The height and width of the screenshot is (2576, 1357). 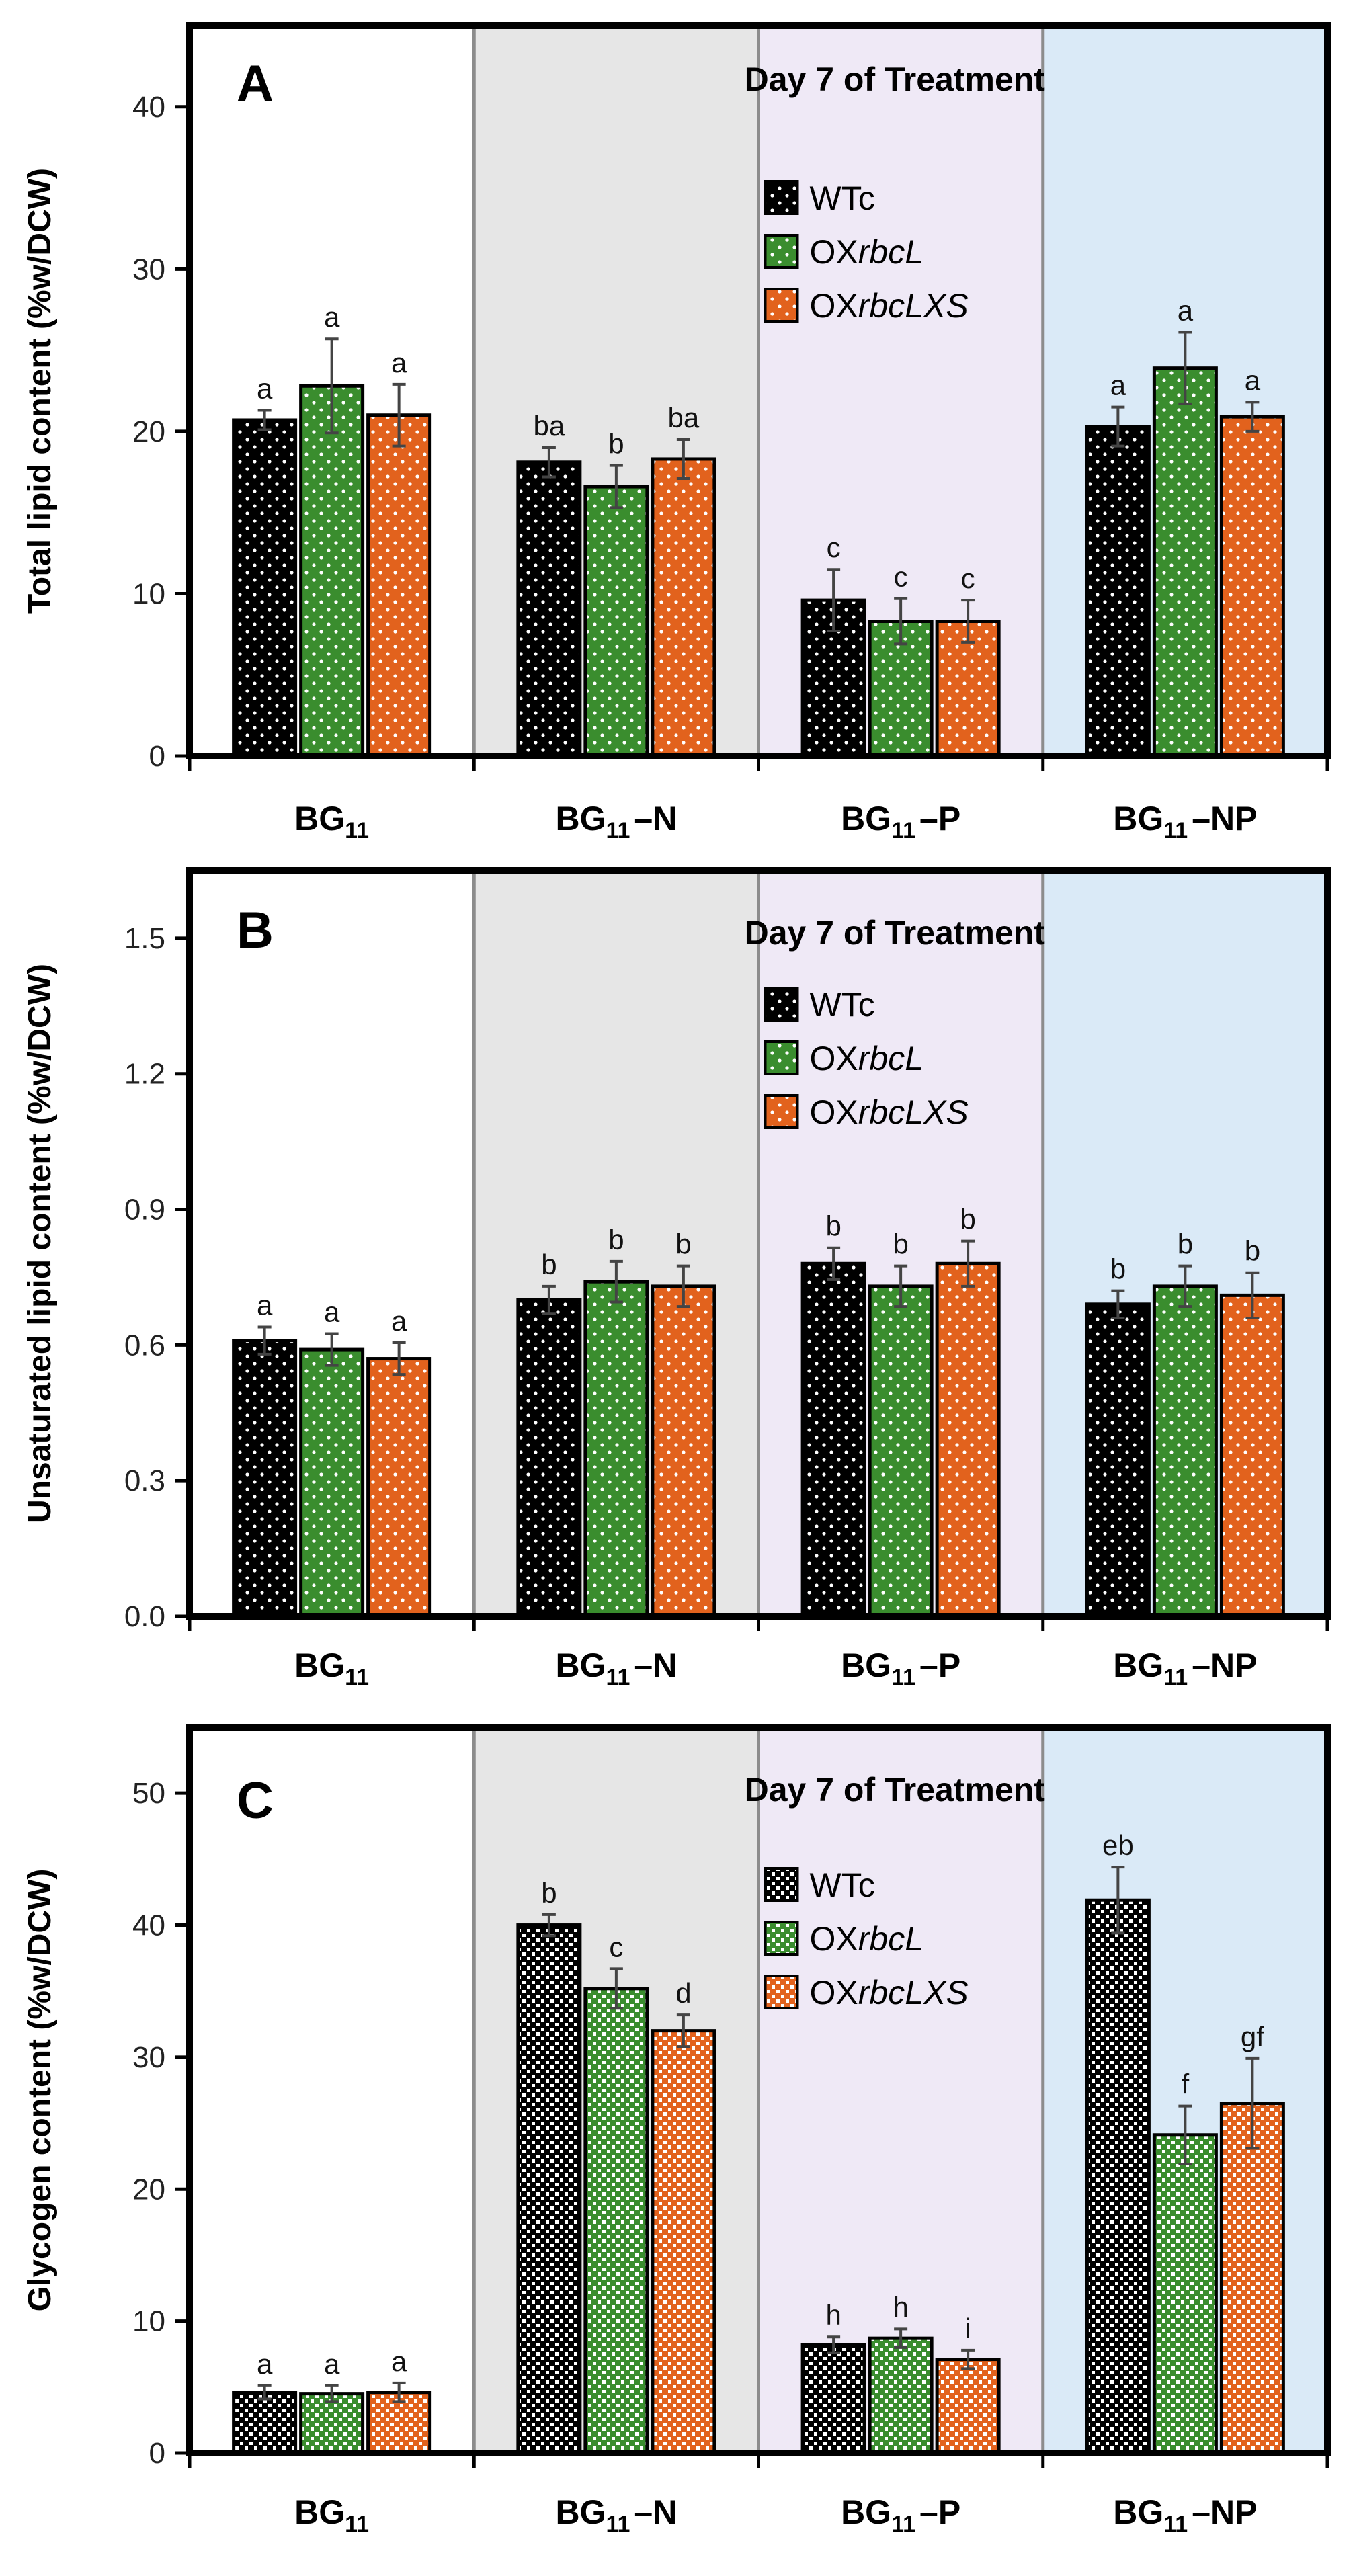 What do you see at coordinates (683, 1993) in the screenshot?
I see `significance-letter: d` at bounding box center [683, 1993].